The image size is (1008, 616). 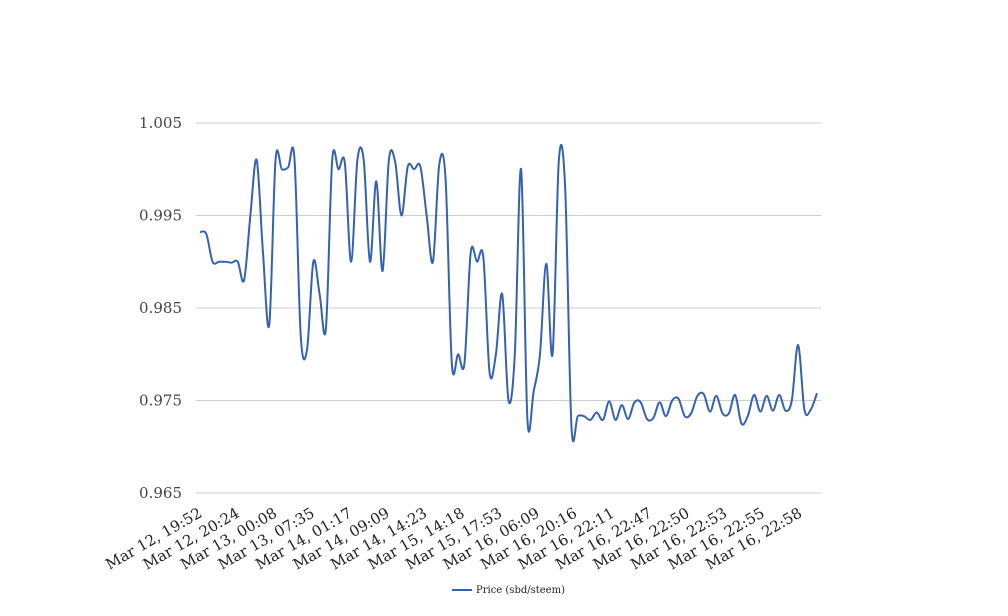 What do you see at coordinates (160, 493) in the screenshot?
I see `y-tick-label: 0.965` at bounding box center [160, 493].